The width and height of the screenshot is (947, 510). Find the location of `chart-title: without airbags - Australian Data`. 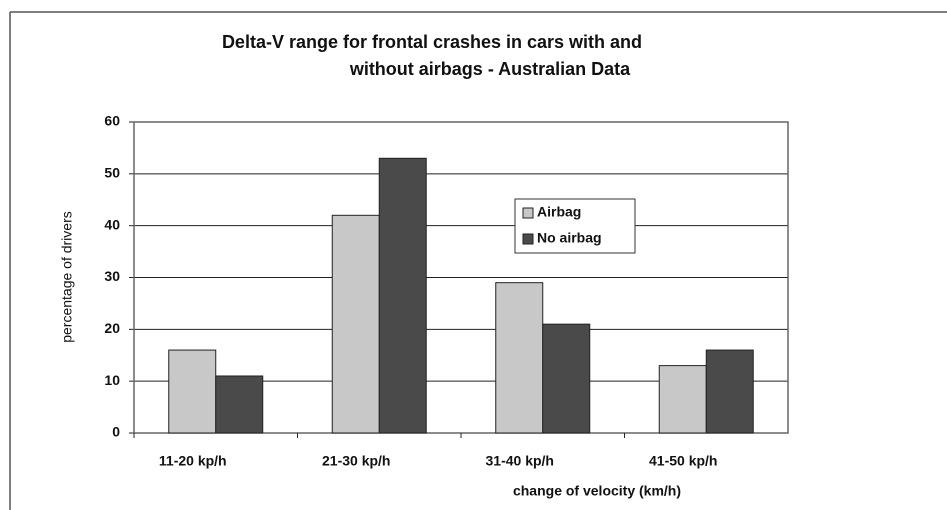

chart-title: without airbags - Australian Data is located at coordinates (490, 69).